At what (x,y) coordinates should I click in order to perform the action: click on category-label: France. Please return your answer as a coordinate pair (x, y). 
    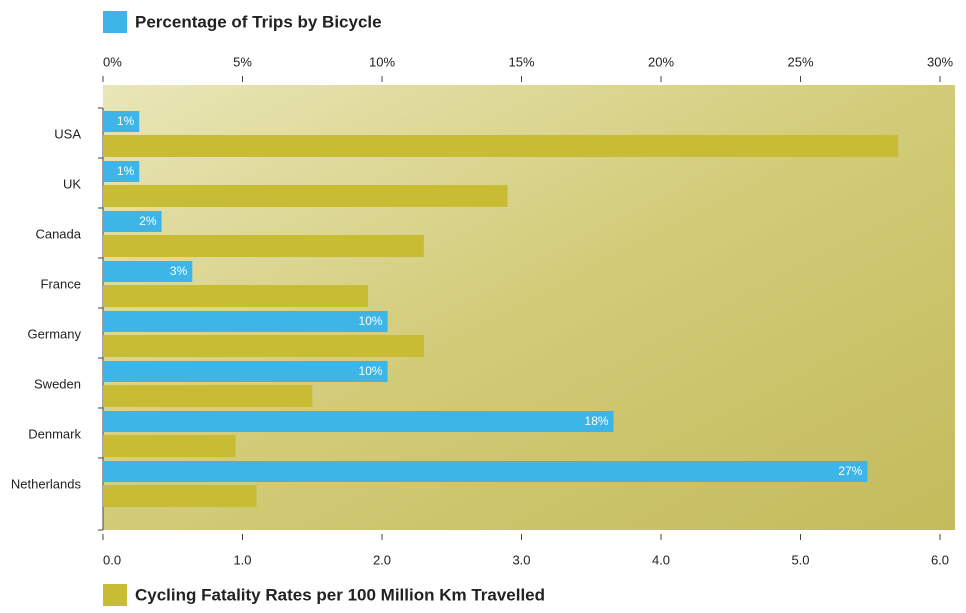
    Looking at the image, I should click on (61, 283).